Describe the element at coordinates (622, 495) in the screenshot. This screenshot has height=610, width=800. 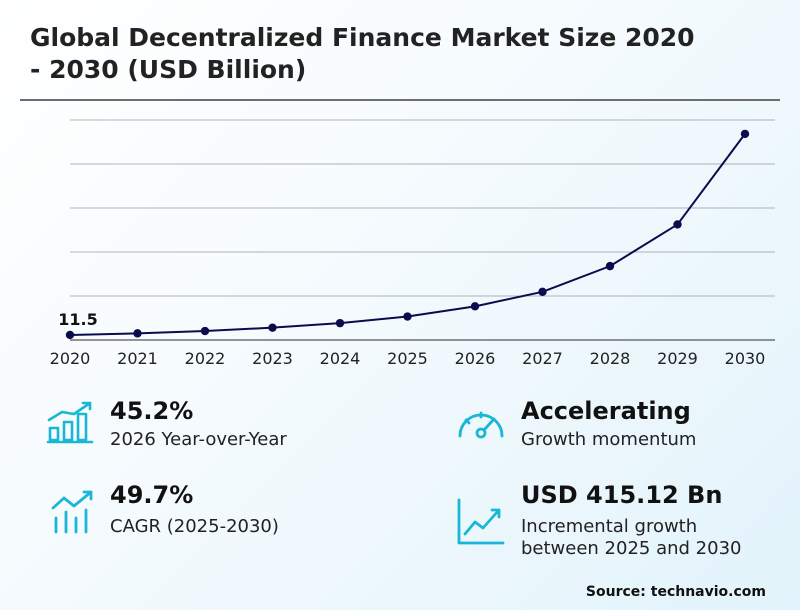
I see `stat-incremental-value: USD 415.12 Bn` at that location.